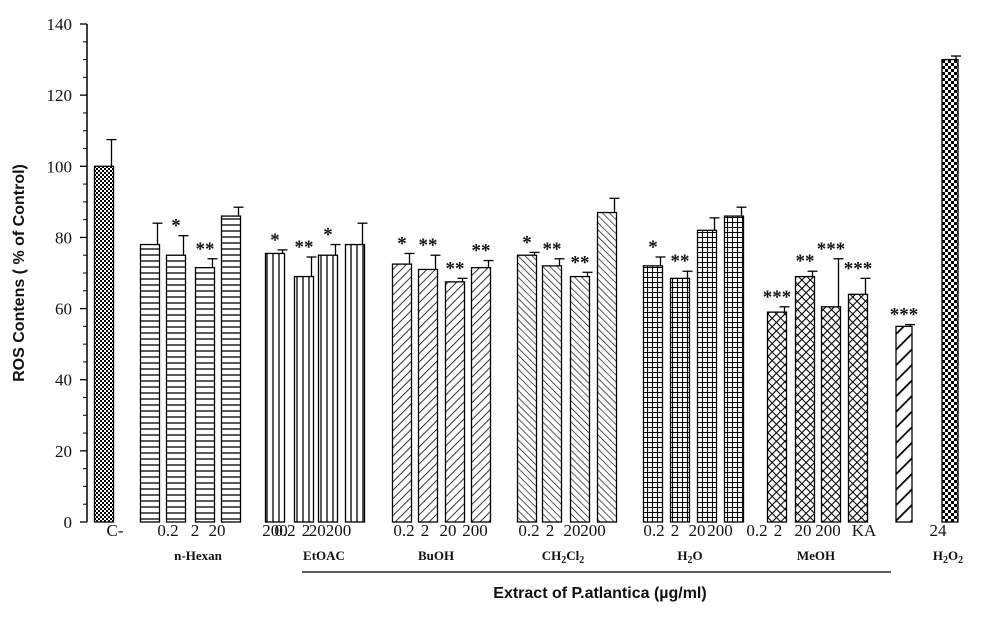 This screenshot has height=633, width=1000. Describe the element at coordinates (68, 522) in the screenshot. I see `y-tick-label: 0` at that location.